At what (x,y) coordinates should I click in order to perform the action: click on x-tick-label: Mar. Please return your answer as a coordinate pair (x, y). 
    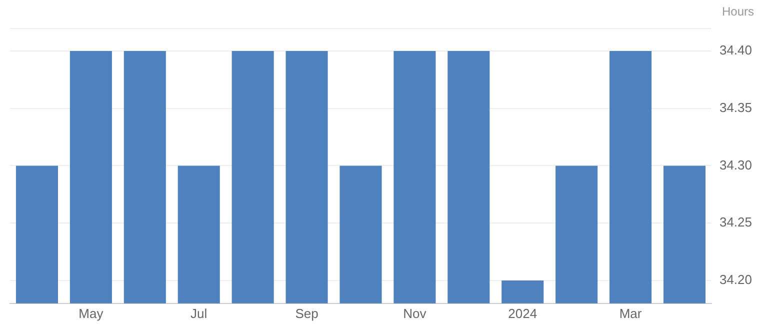
    Looking at the image, I should click on (630, 313).